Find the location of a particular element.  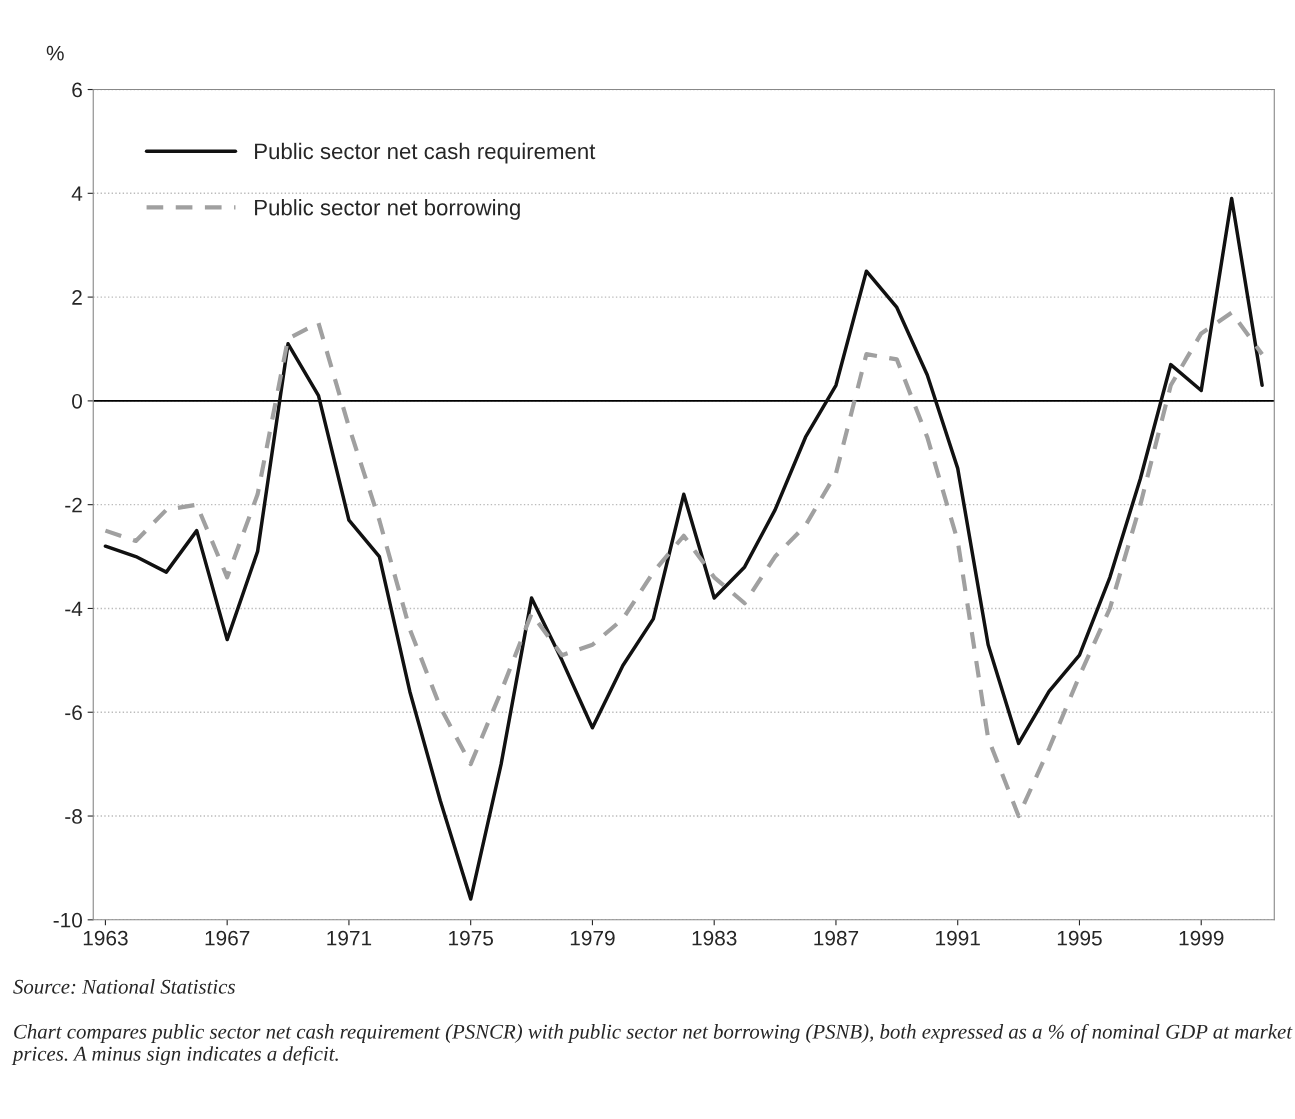

y-tick-label: -8 is located at coordinates (73, 816).